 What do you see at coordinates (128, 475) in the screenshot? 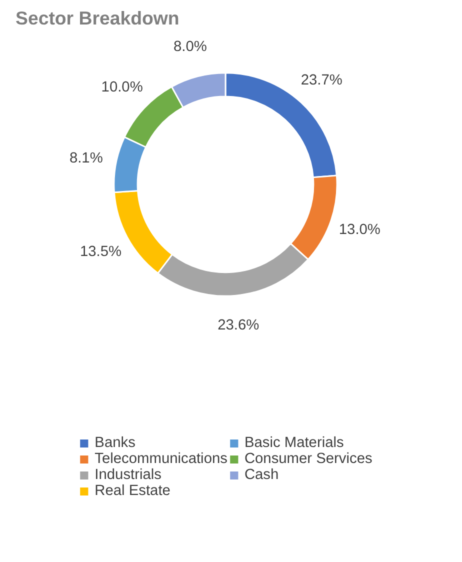
I see `legend-label: Industrials` at bounding box center [128, 475].